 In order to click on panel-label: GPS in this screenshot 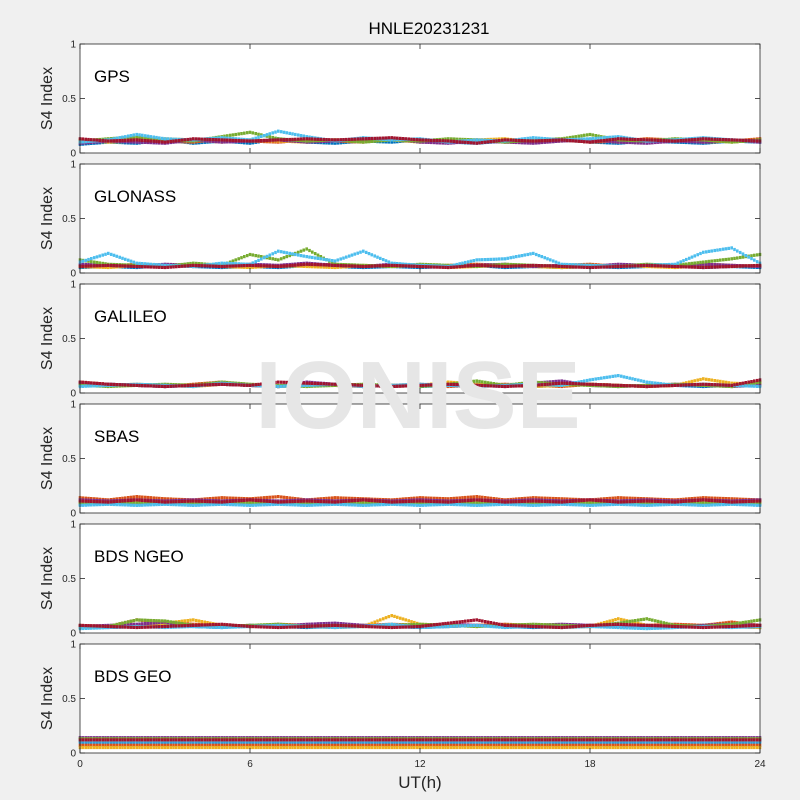, I will do `click(112, 76)`.